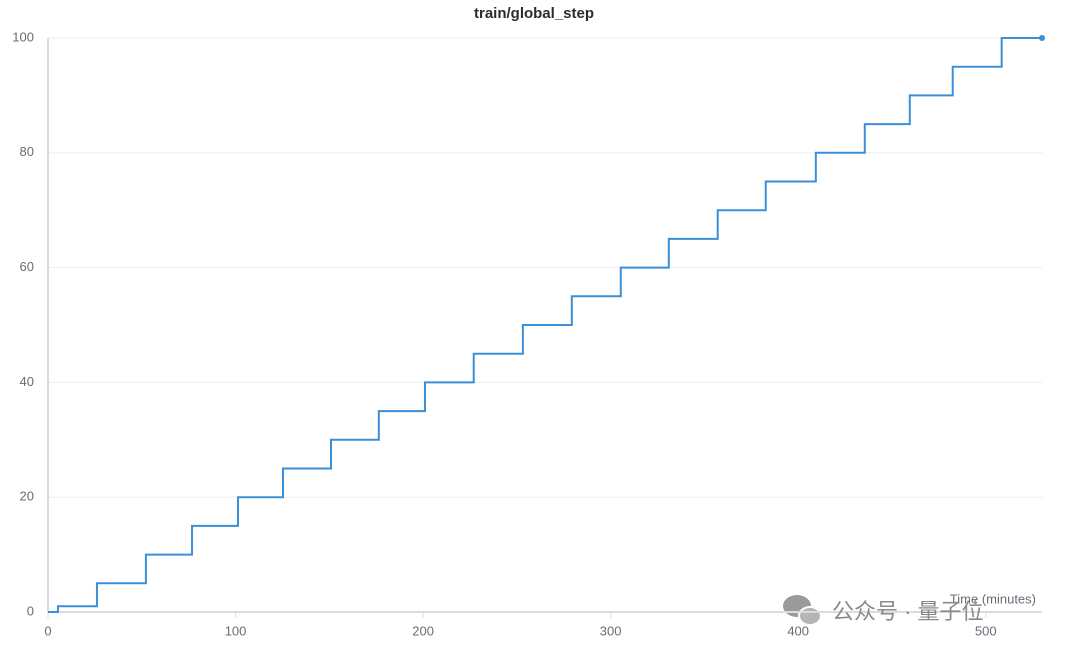 The height and width of the screenshot is (662, 1080). What do you see at coordinates (810, 616) in the screenshot?
I see `wechat-icon` at bounding box center [810, 616].